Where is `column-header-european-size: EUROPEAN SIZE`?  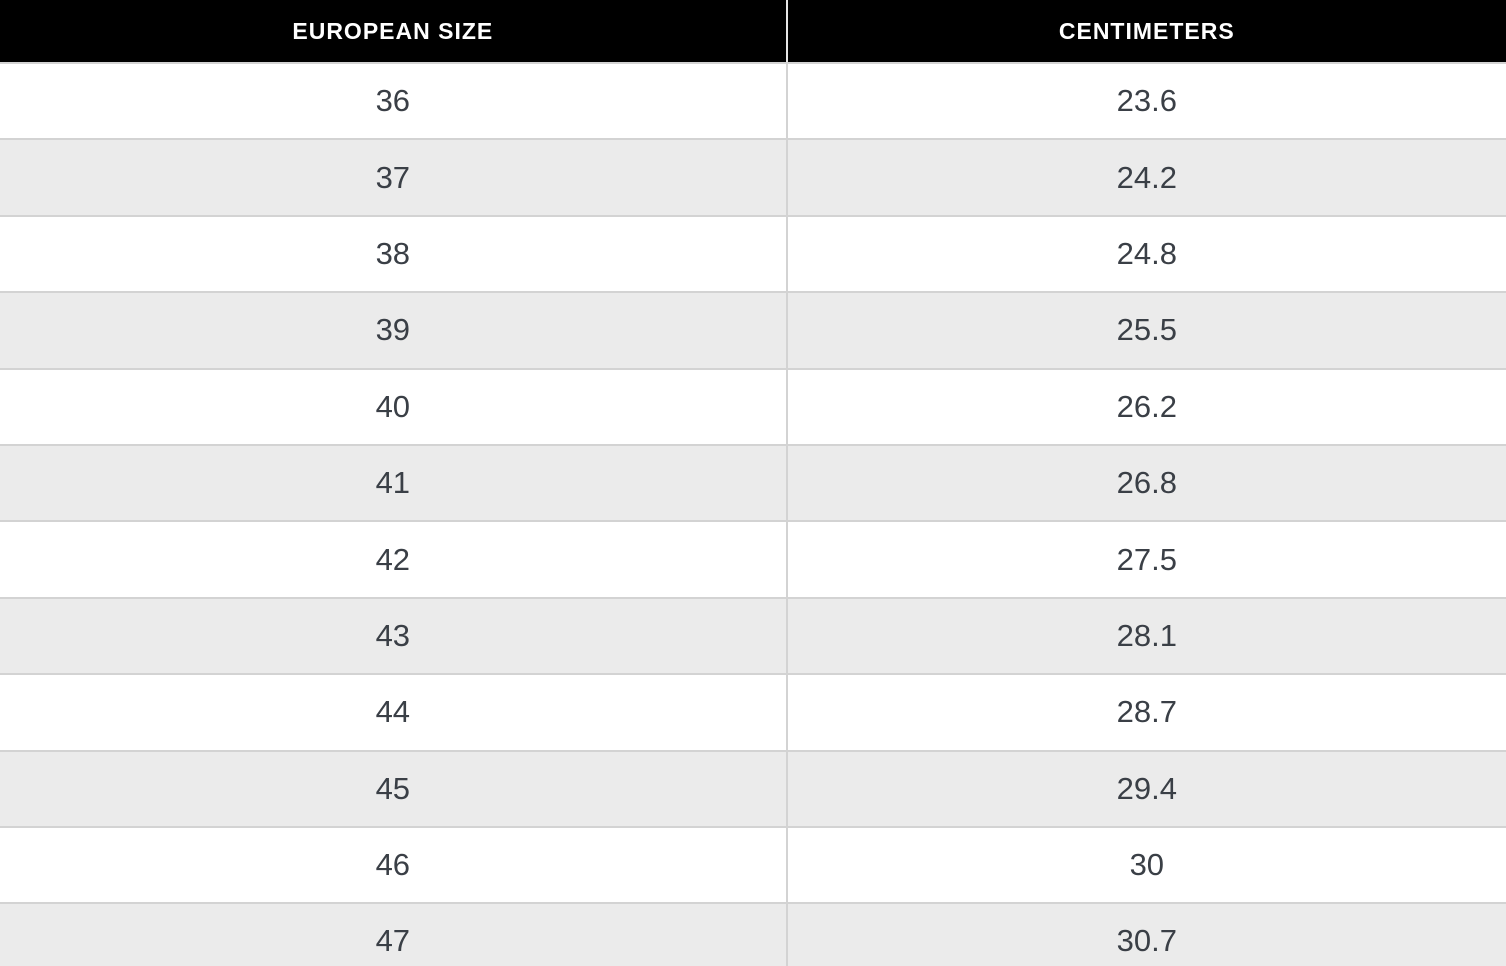
column-header-european-size: EUROPEAN SIZE is located at coordinates (394, 31).